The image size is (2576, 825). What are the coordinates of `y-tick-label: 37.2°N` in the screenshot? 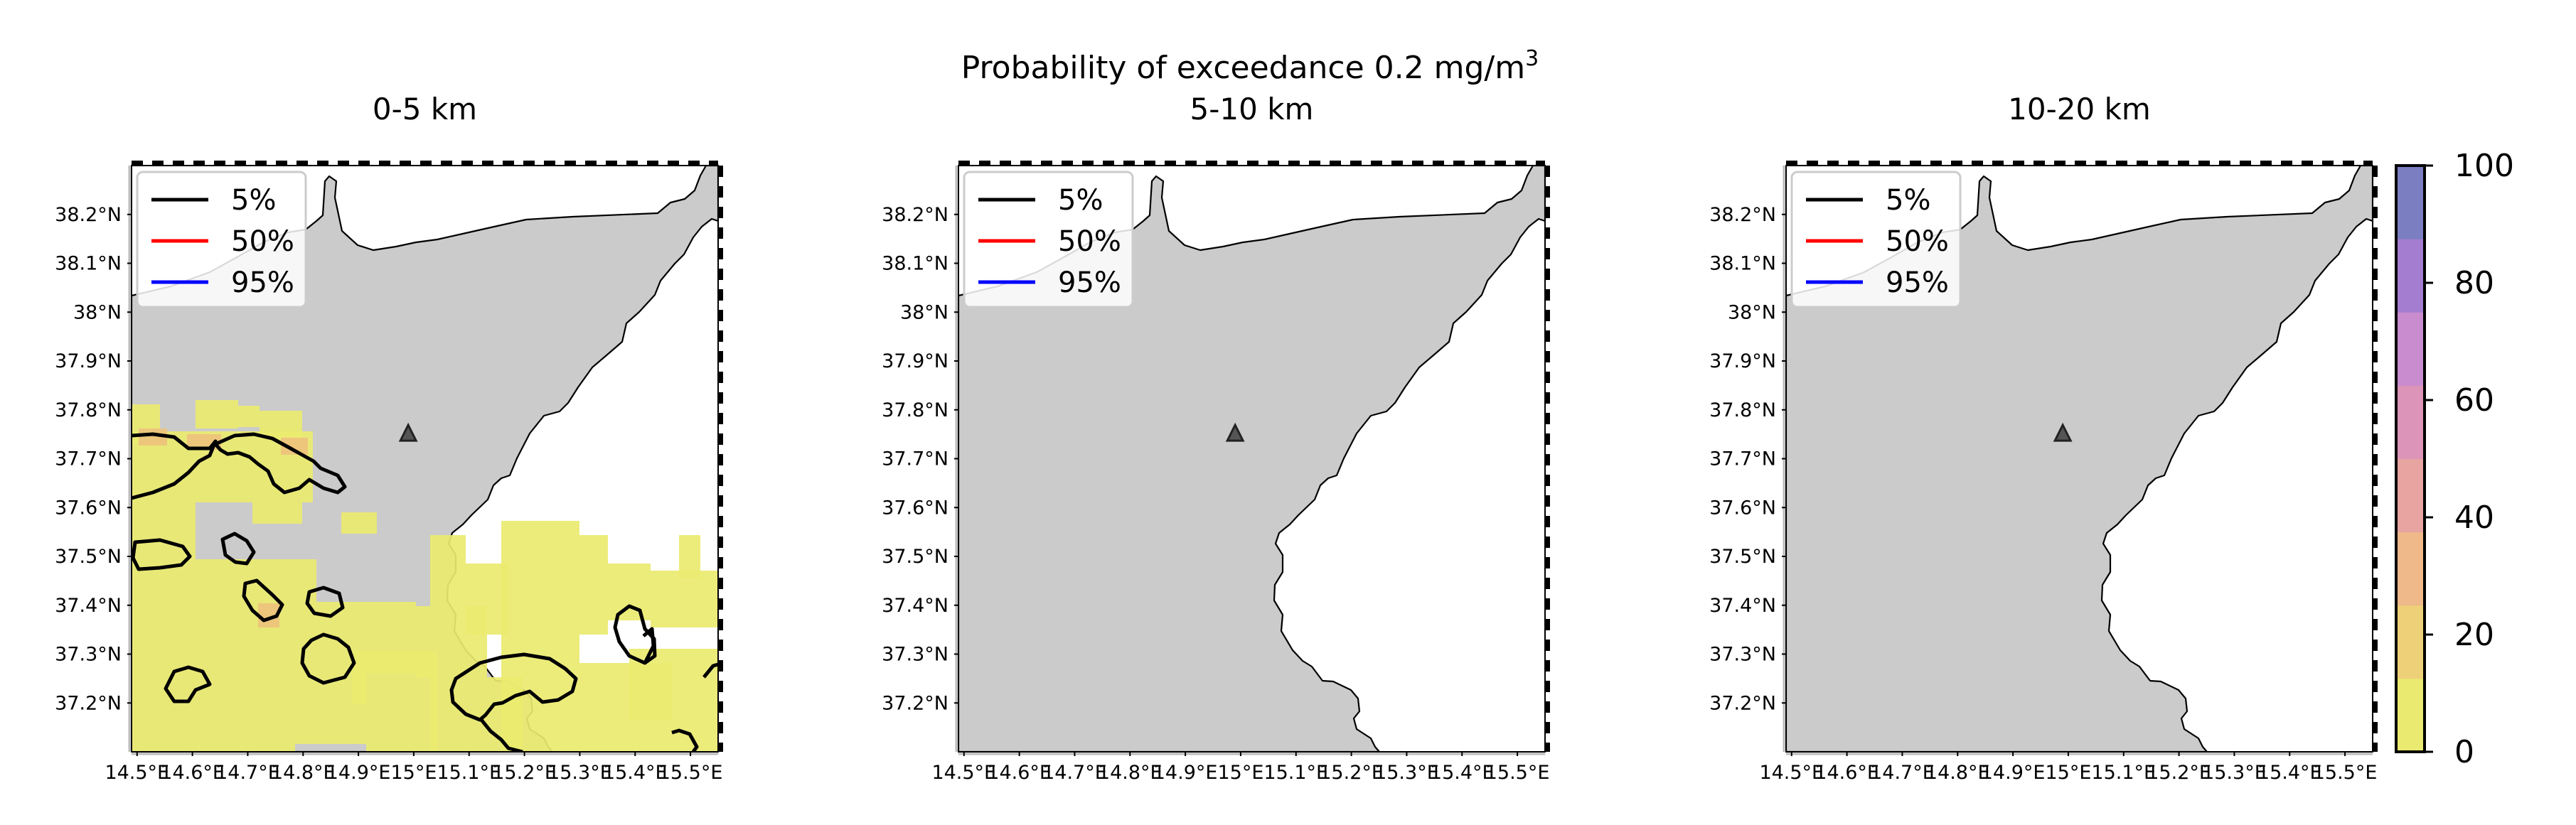 It's located at (88, 703).